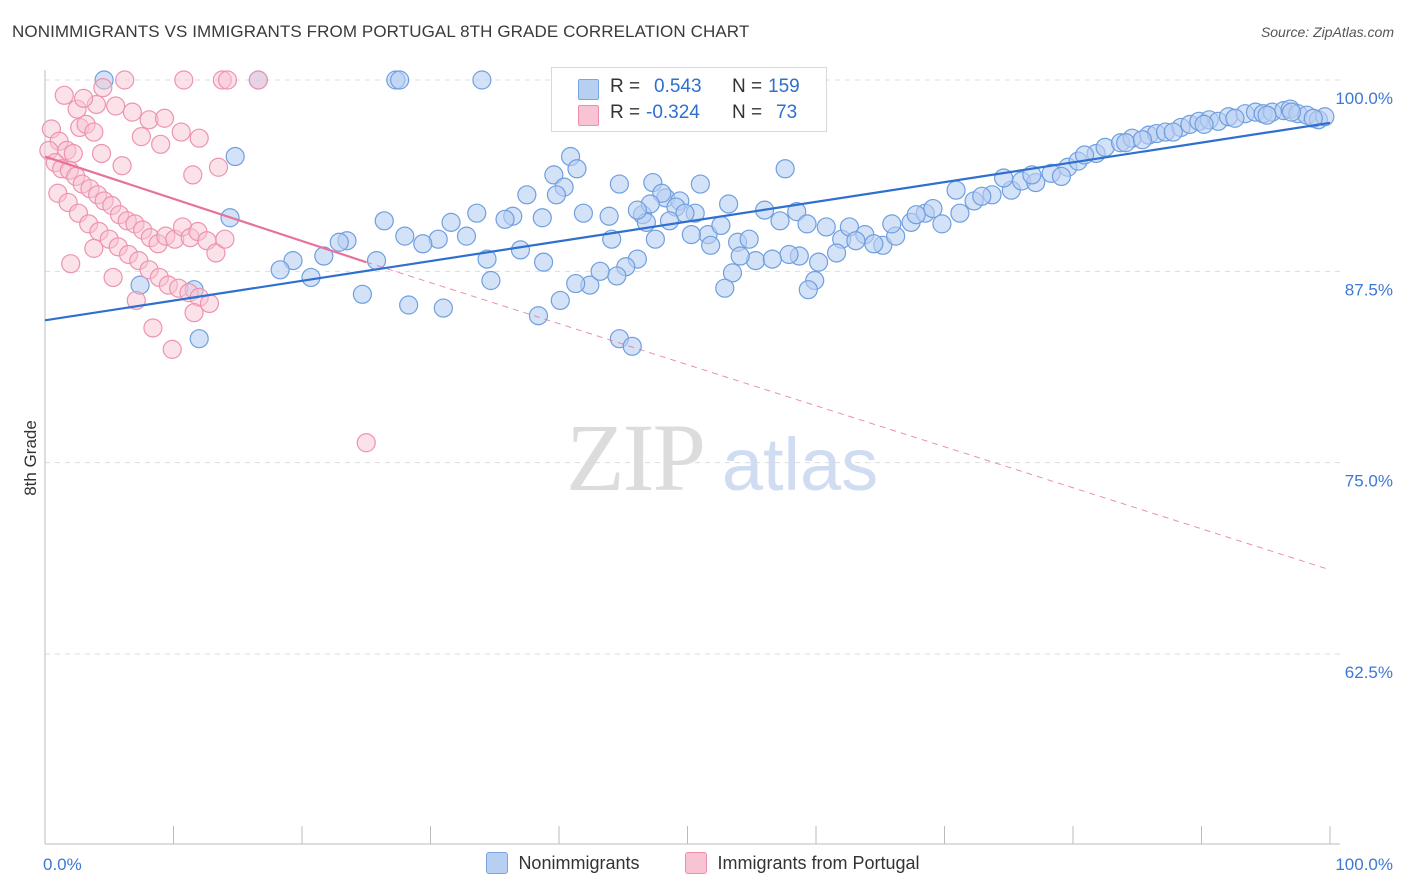 The width and height of the screenshot is (1406, 892). What do you see at coordinates (689, 99) in the screenshot?
I see `stats-legend: R = 0.543 N = 159 R = -0.324 N = 73` at bounding box center [689, 99].